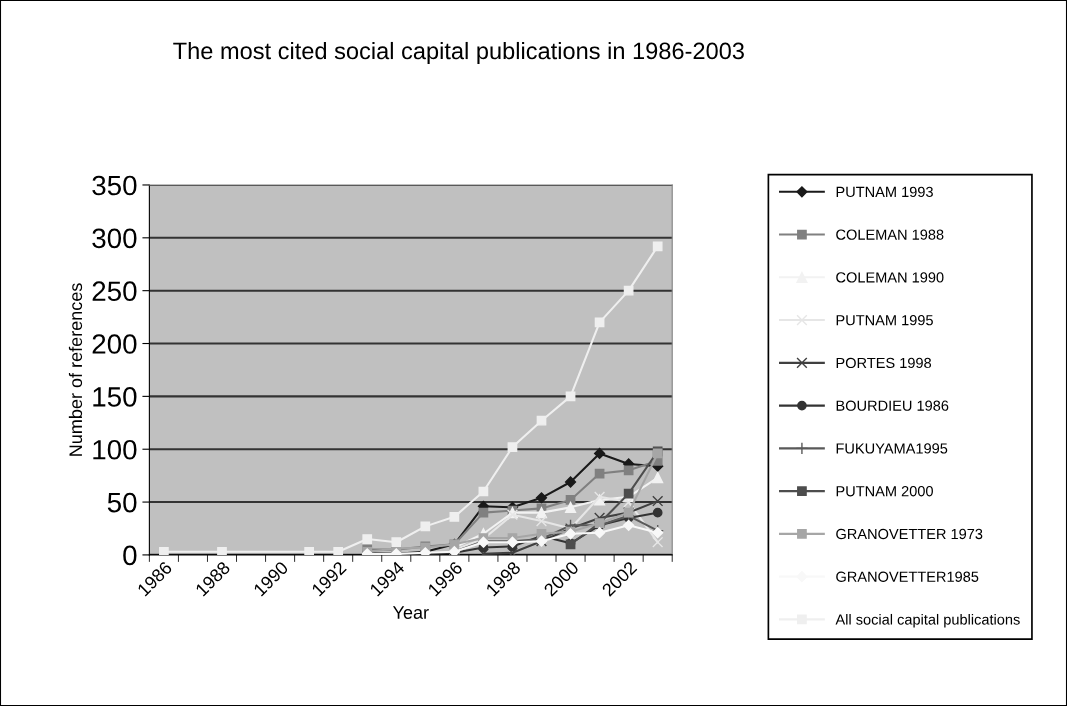 The width and height of the screenshot is (1067, 706). What do you see at coordinates (884, 363) in the screenshot?
I see `legend-label: PORTES 1998` at bounding box center [884, 363].